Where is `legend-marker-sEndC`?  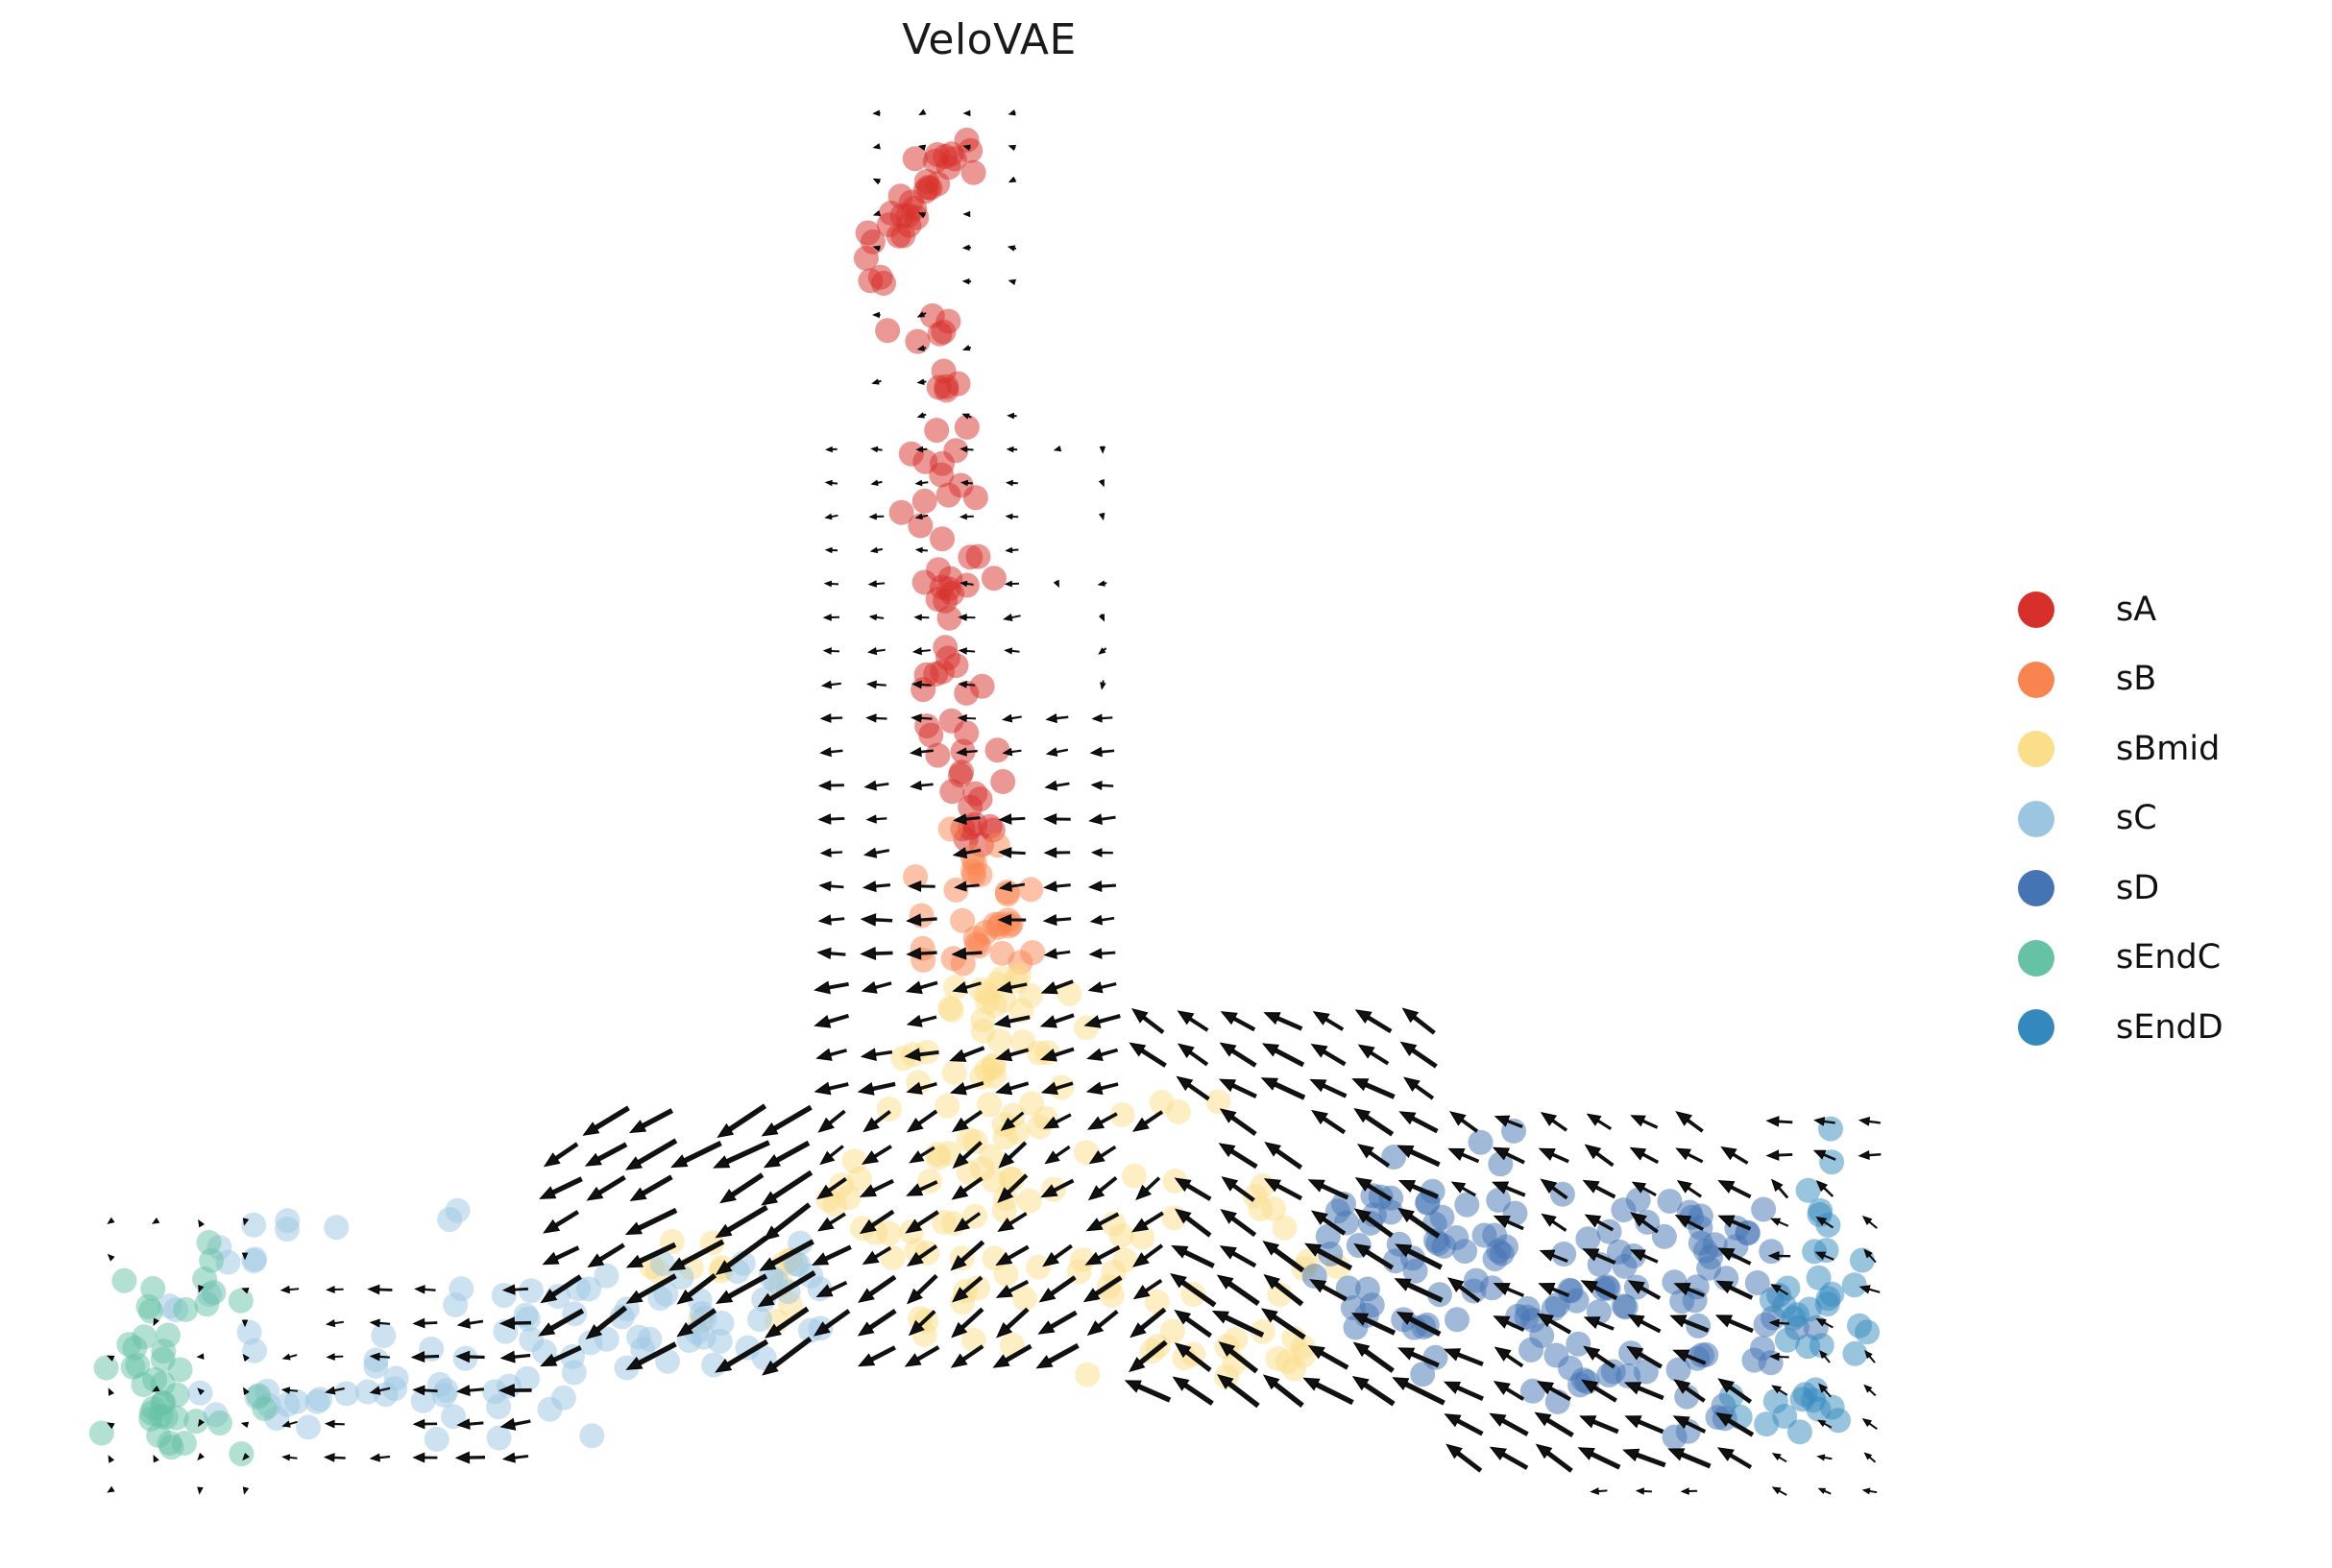 legend-marker-sEndC is located at coordinates (2036, 958).